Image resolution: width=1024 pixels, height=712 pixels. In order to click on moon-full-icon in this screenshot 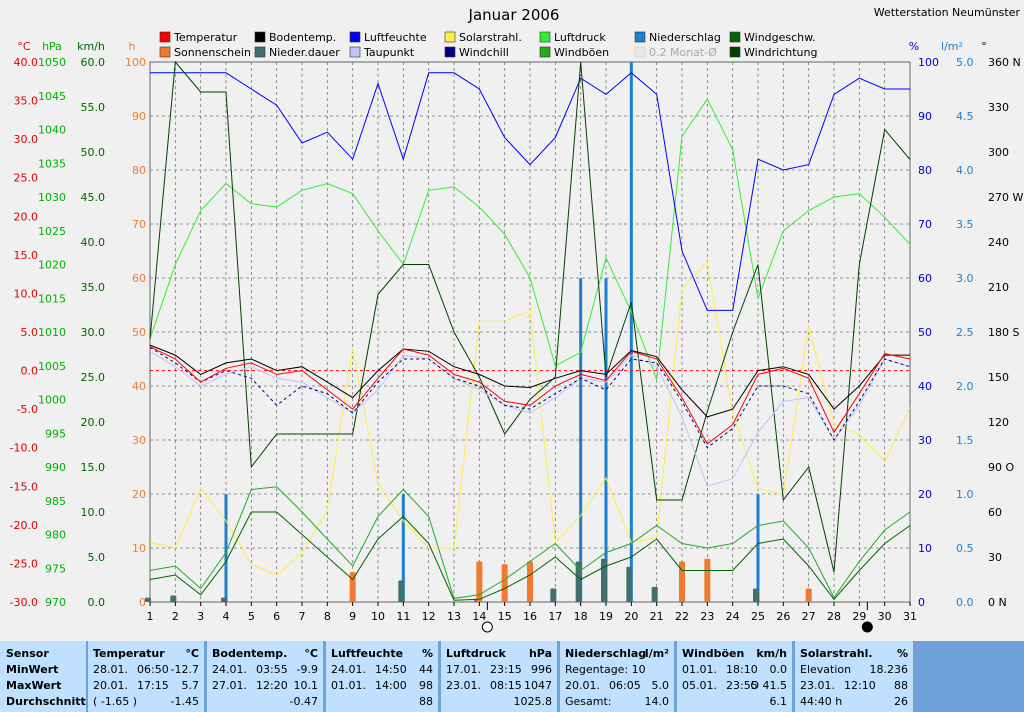, I will do `click(487, 627)`.